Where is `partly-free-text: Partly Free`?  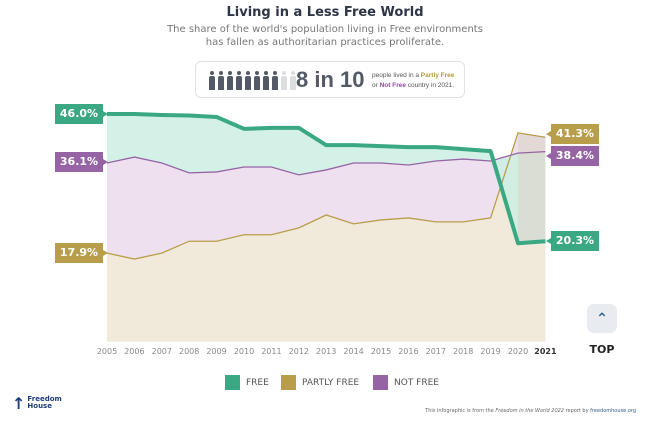 partly-free-text: Partly Free is located at coordinates (437, 75).